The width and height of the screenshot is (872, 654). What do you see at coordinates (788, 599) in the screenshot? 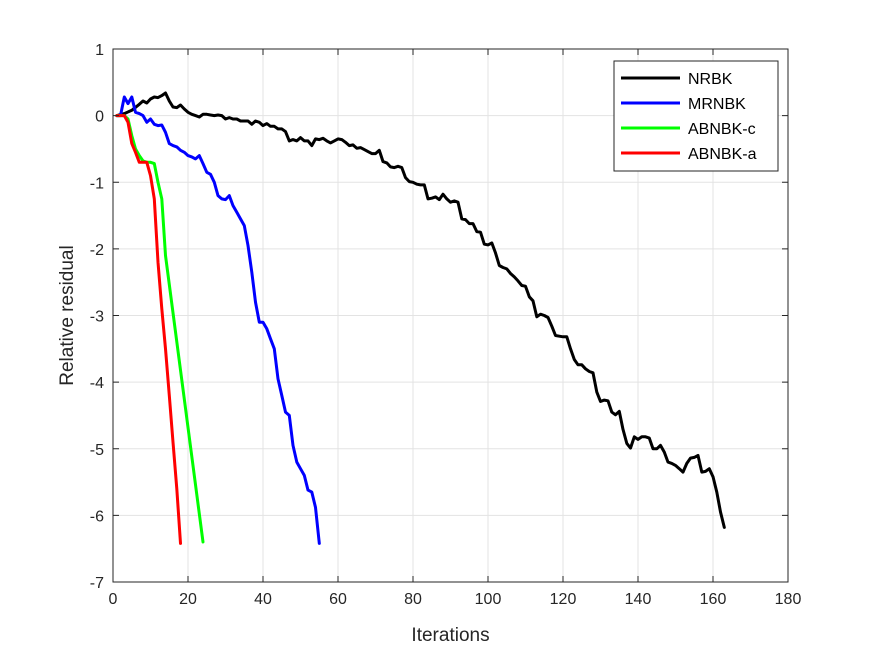
I see `x-tick-label: 180` at bounding box center [788, 599].